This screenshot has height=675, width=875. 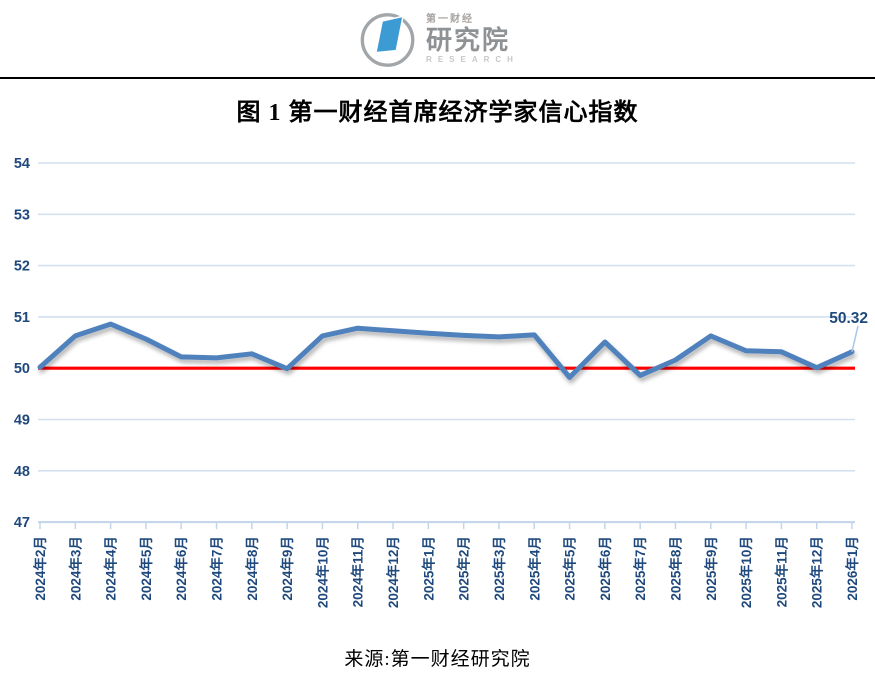 I want to click on x-axis-label: 2025年3月, so click(x=499, y=568).